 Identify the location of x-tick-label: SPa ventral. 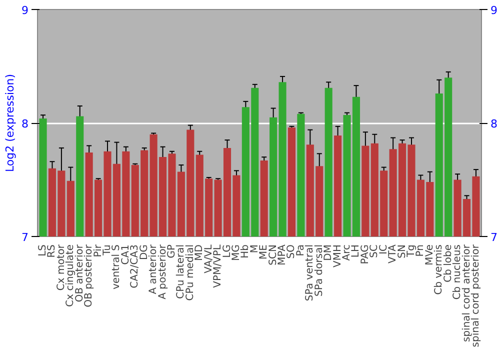
(310, 273).